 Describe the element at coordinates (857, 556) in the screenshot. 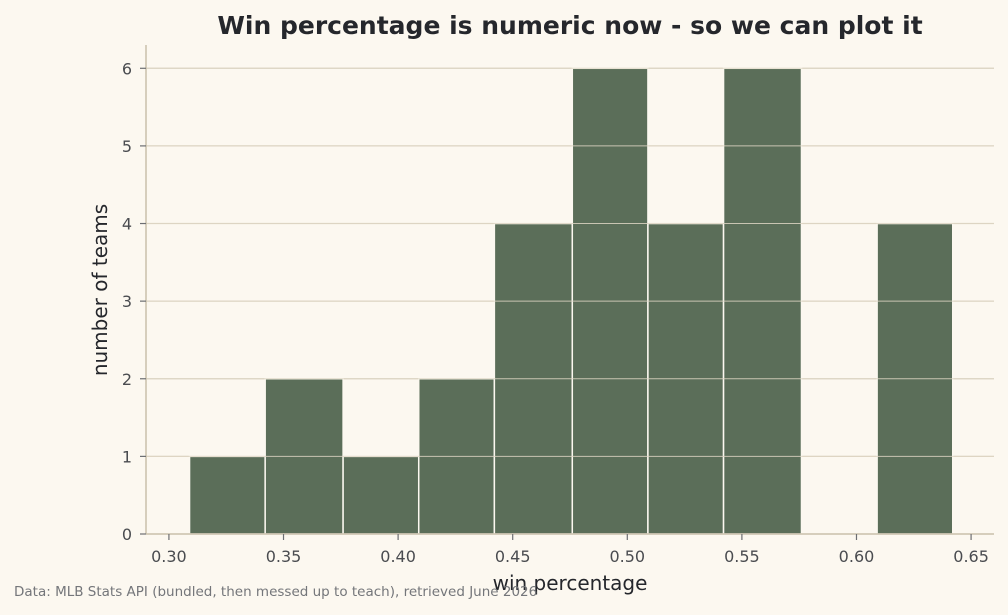

I see `x-tick-label: 0.60` at that location.